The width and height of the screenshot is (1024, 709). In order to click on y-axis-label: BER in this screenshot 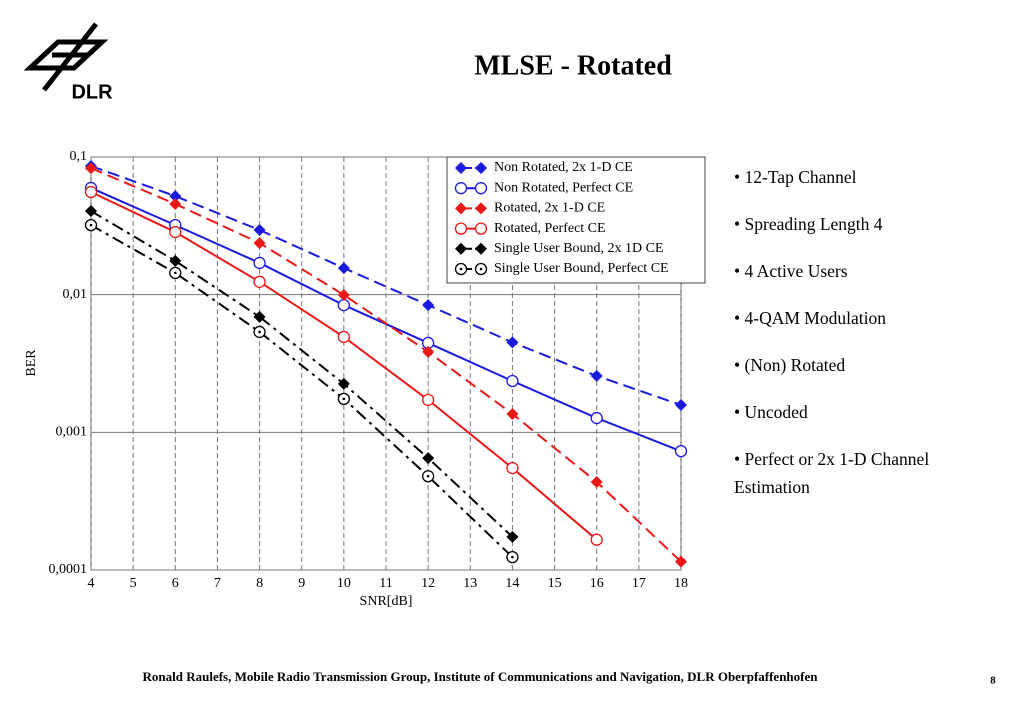, I will do `click(31, 363)`.